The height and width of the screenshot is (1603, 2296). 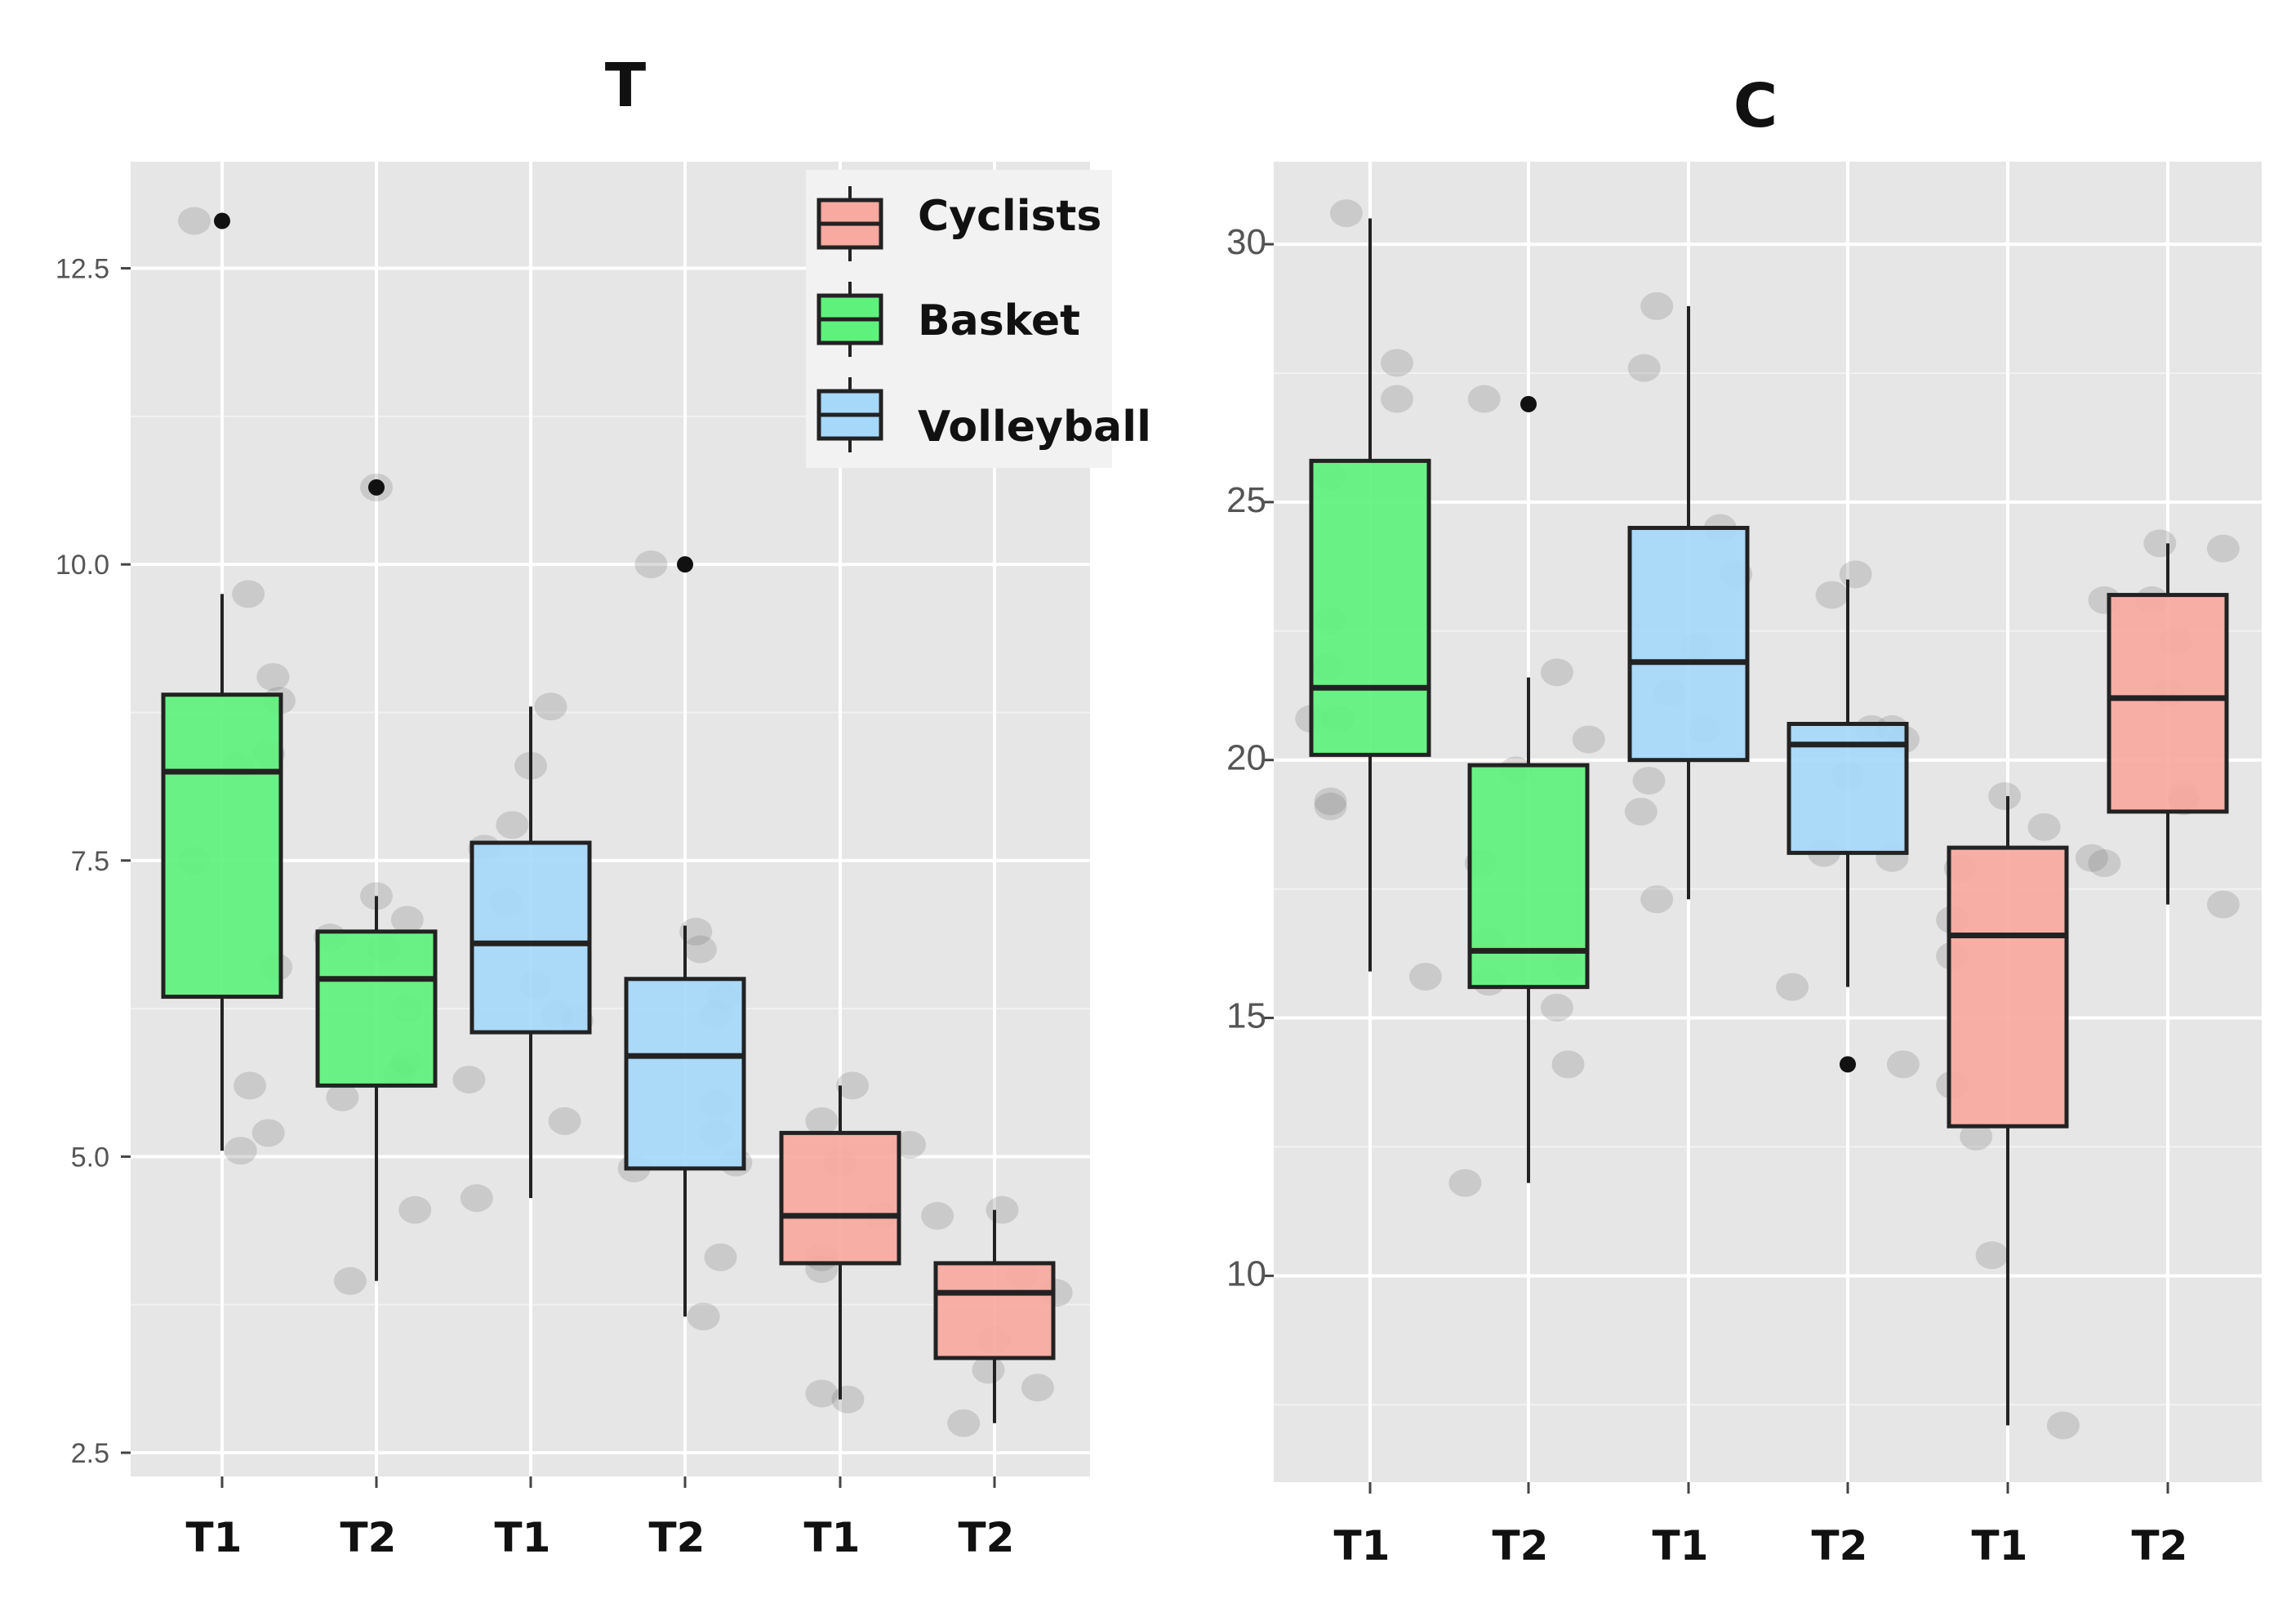 I want to click on legend-key-cyclists, so click(x=850, y=223).